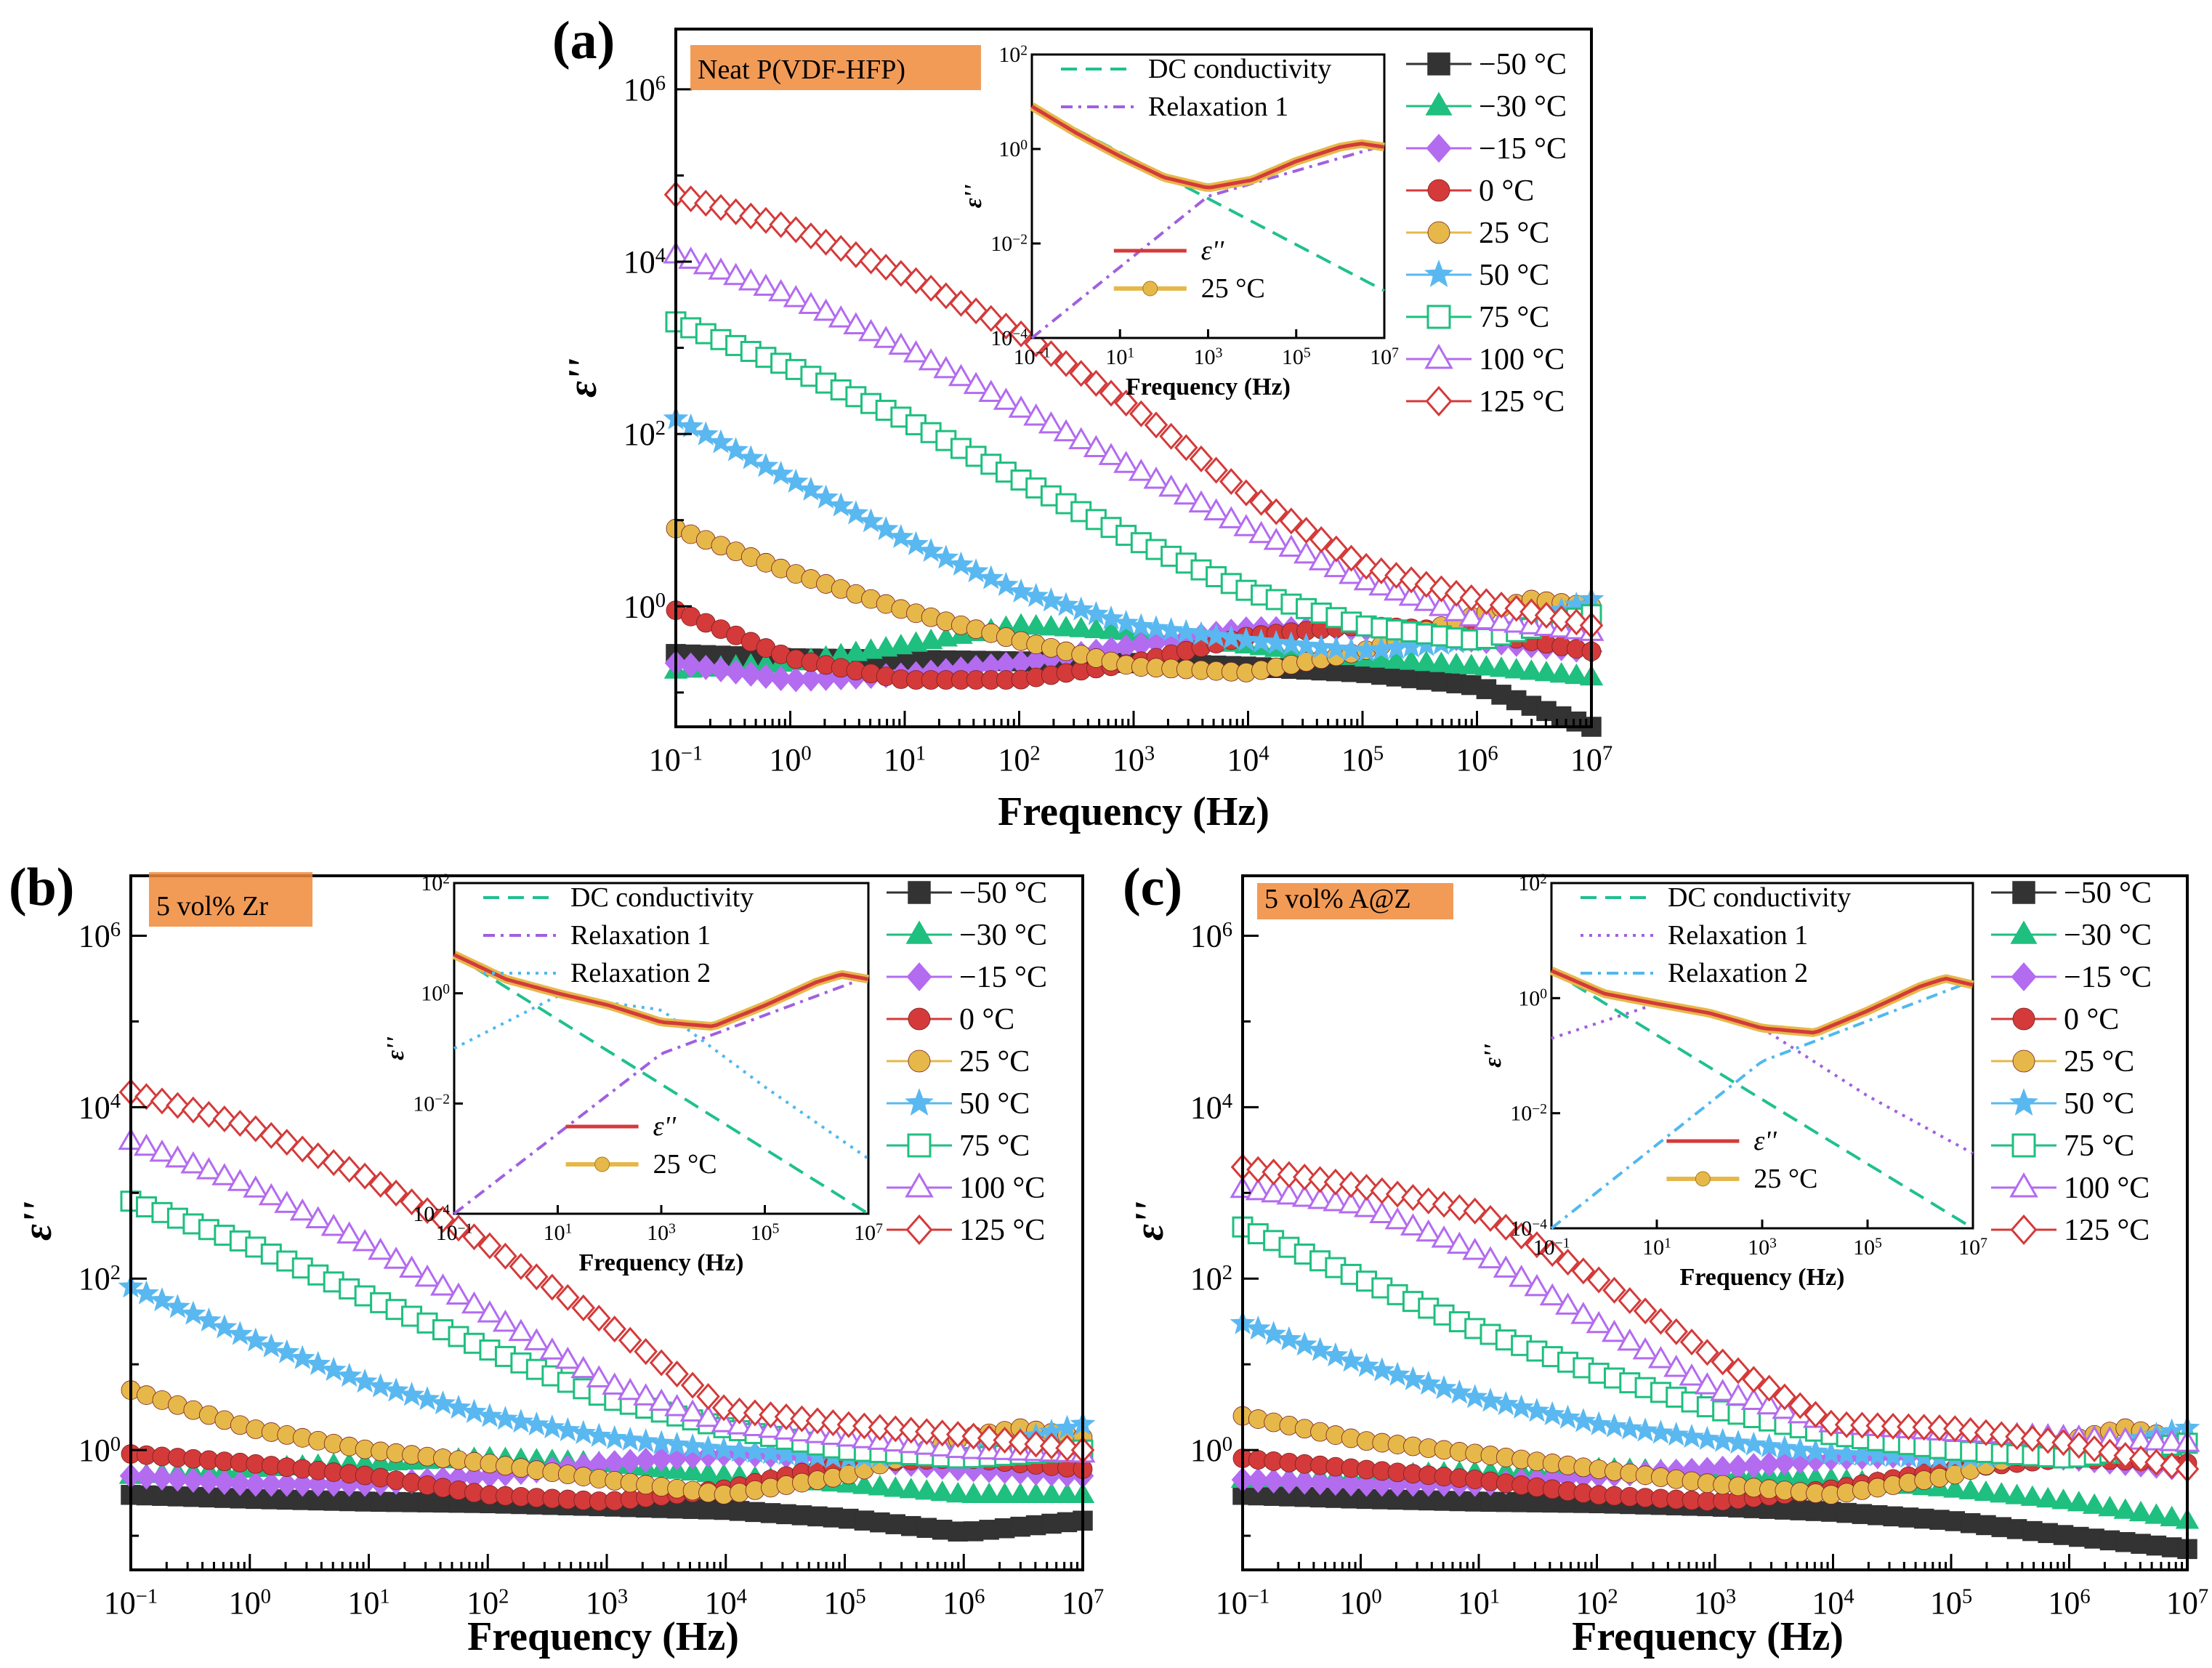  Describe the element at coordinates (1009, 338) in the screenshot. I see `inset-y-tick-label: 10−4` at that location.